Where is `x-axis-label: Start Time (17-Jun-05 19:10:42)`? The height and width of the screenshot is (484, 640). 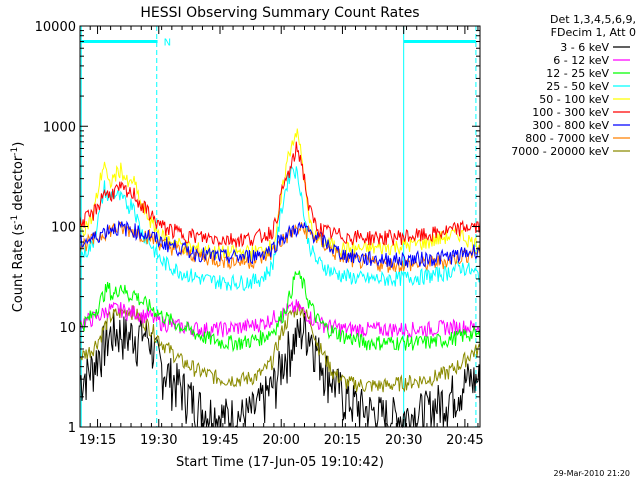
x-axis-label: Start Time (17-Jun-05 19:10:42) is located at coordinates (280, 462).